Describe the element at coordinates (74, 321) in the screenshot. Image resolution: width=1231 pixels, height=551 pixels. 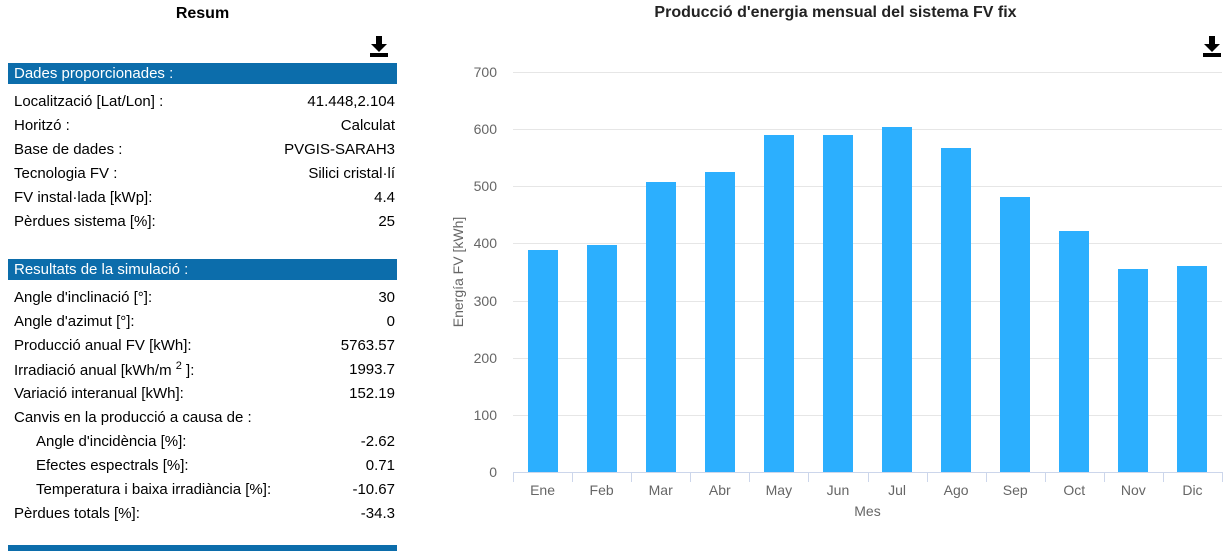
I see `row-label: Angle d'azimut [°]:` at that location.